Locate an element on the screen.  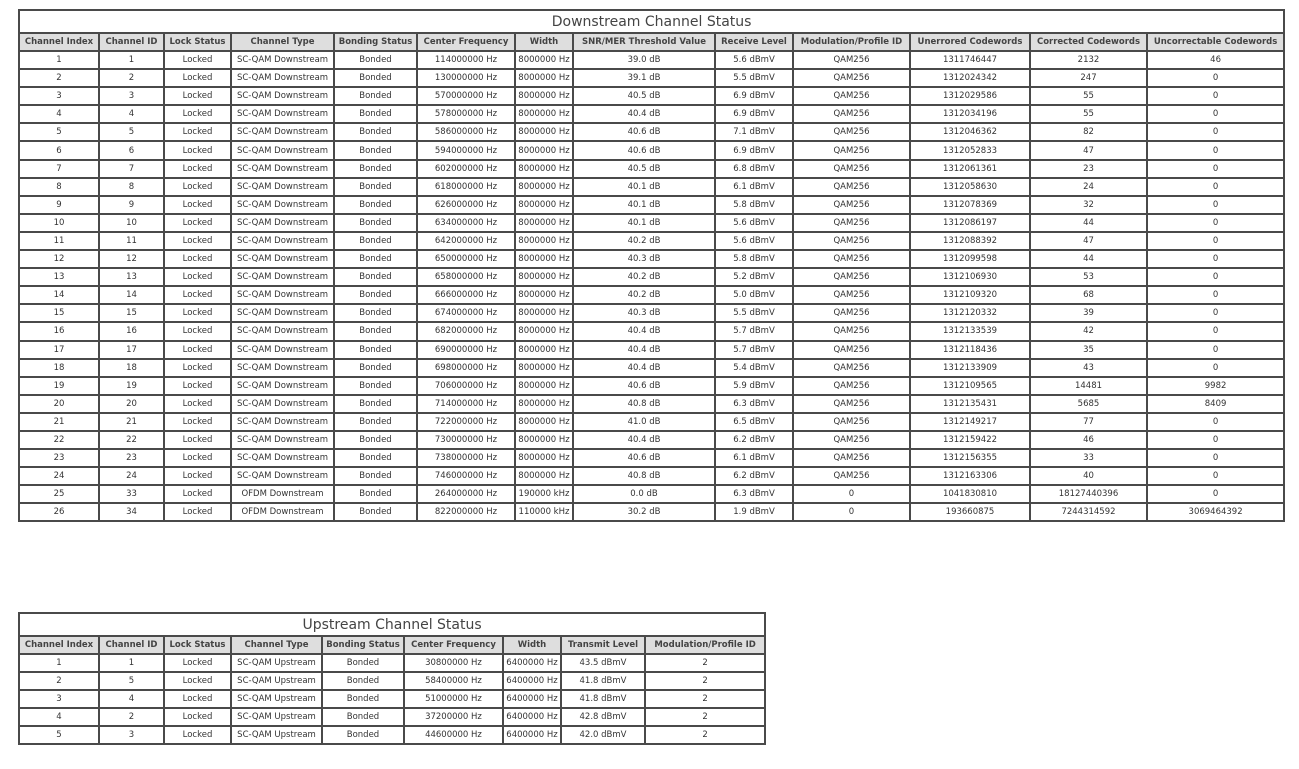
cell-width: 110000 kHz is located at coordinates (544, 512).